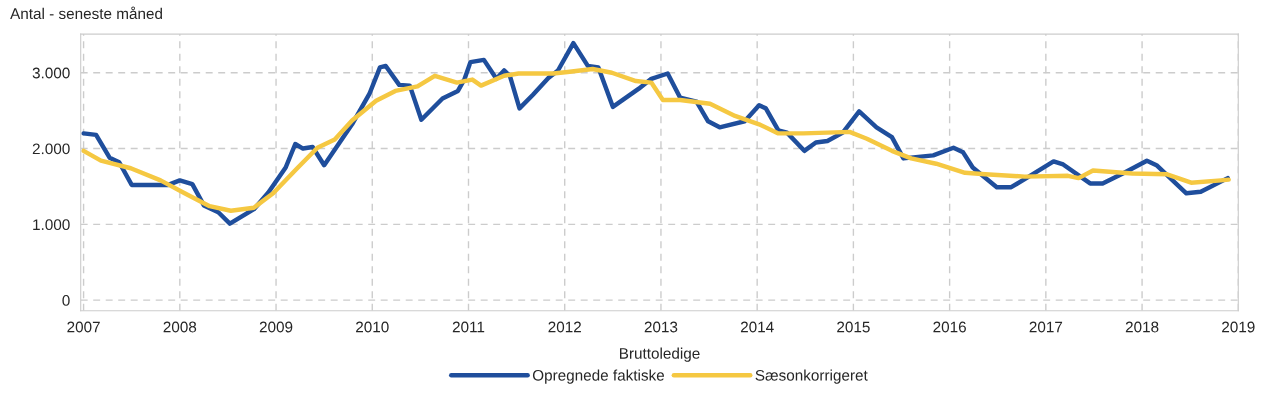  I want to click on x-tick-label: 2018, so click(1142, 327).